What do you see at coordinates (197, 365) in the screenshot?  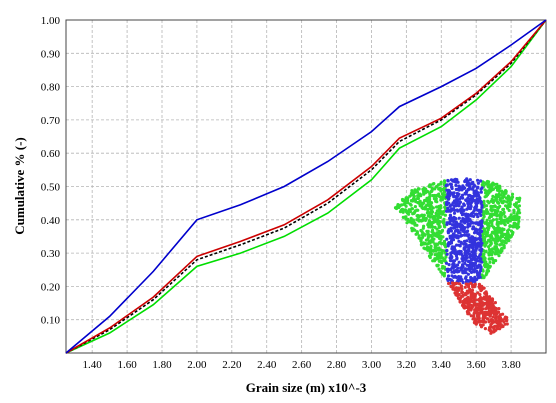 I see `x-tick-label: 2.00` at bounding box center [197, 365].